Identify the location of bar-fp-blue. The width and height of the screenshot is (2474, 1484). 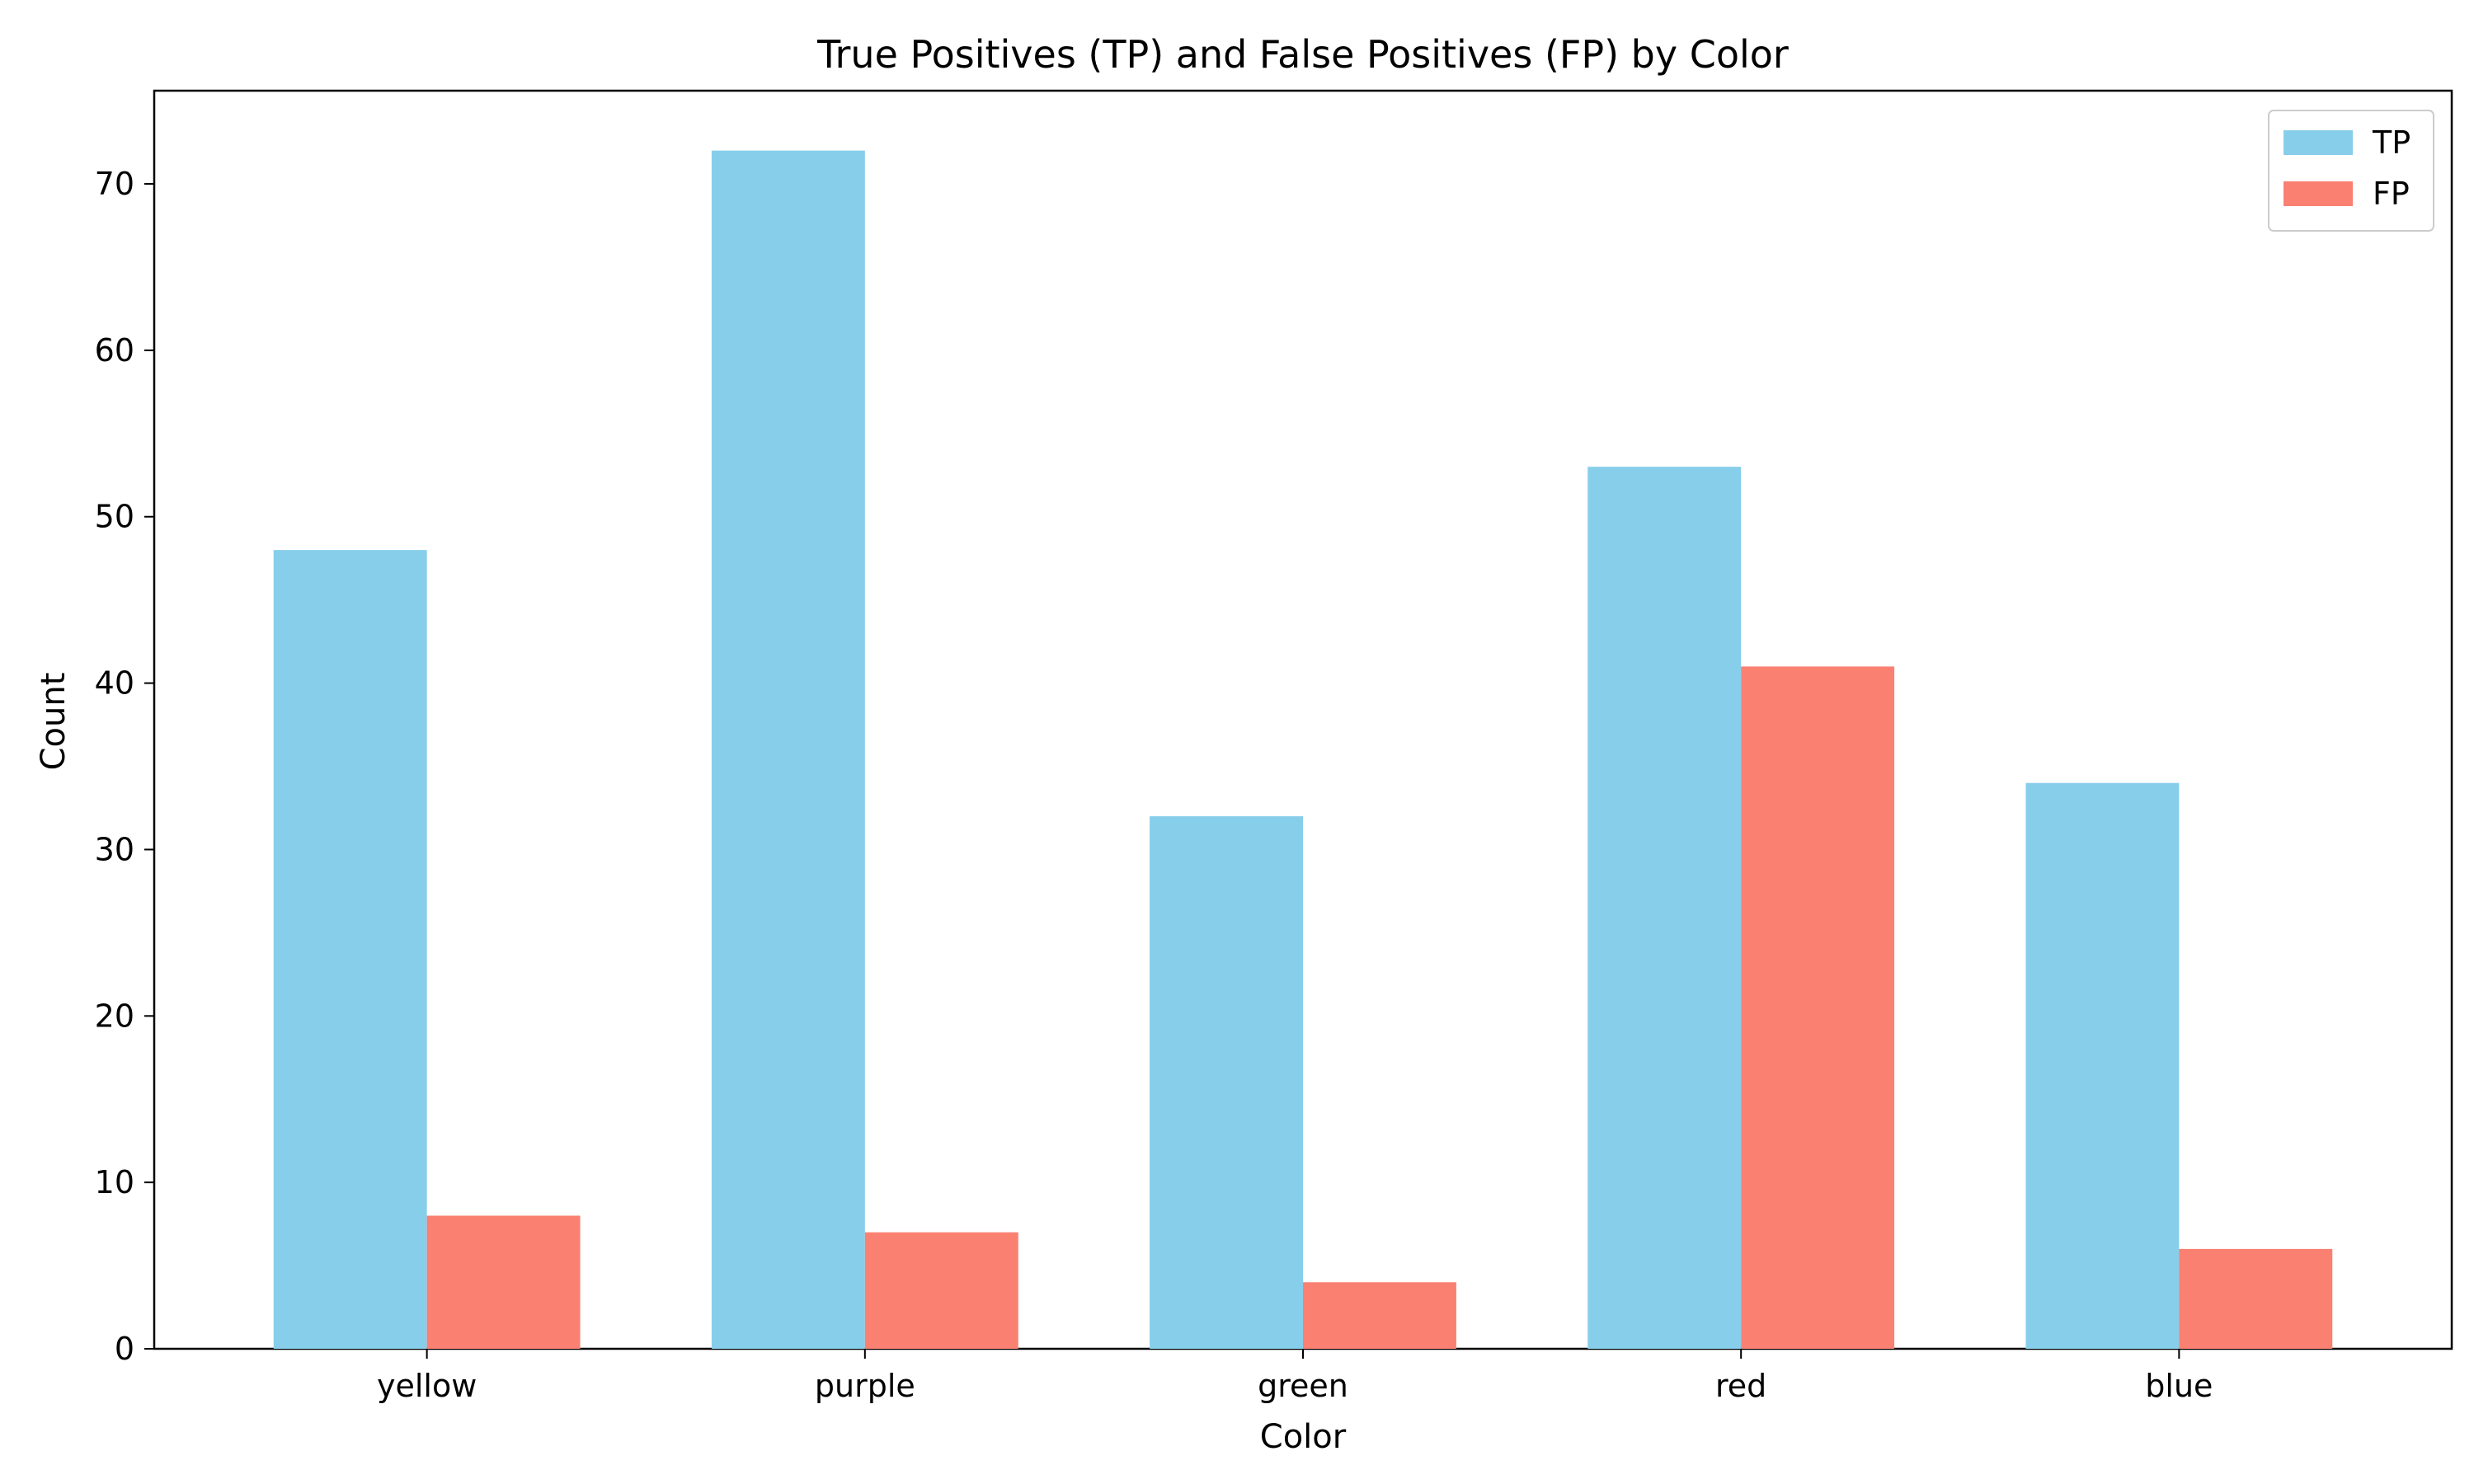
(2256, 1298).